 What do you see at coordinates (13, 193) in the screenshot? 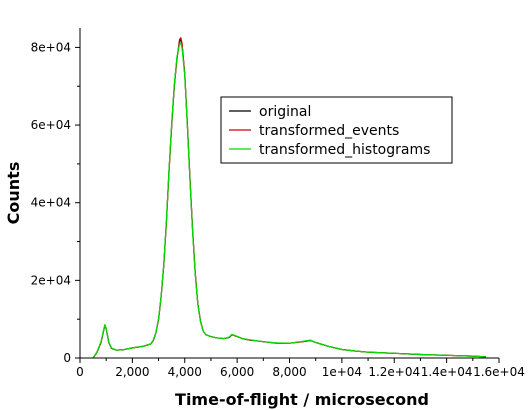
I see `y-axis-label: Counts` at bounding box center [13, 193].